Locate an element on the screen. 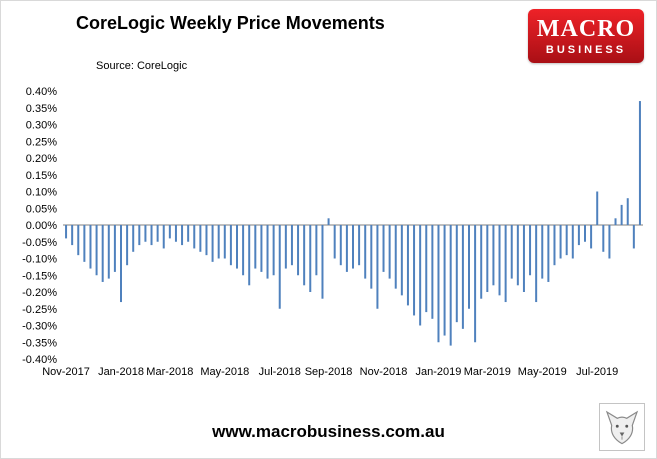 The width and height of the screenshot is (657, 459). y-axis-tick-label: 0.05% is located at coordinates (41, 209).